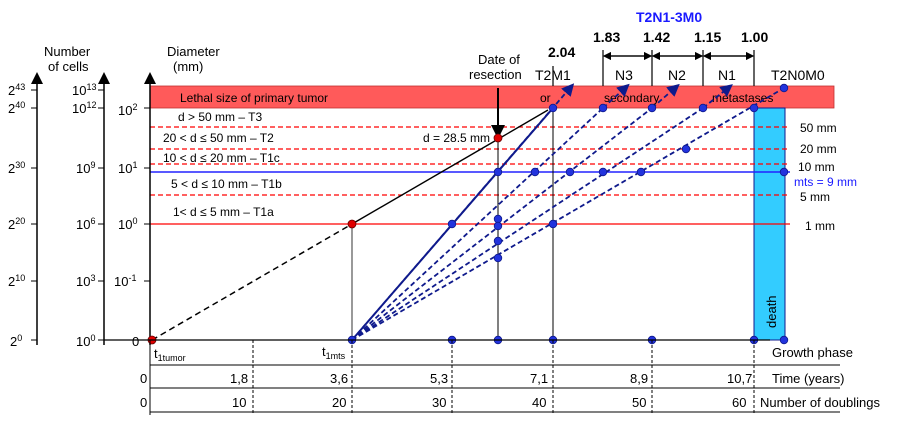 Image resolution: width=901 pixels, height=421 pixels. Describe the element at coordinates (170, 354) in the screenshot. I see `origin-t1tumor: t1tumor` at that location.